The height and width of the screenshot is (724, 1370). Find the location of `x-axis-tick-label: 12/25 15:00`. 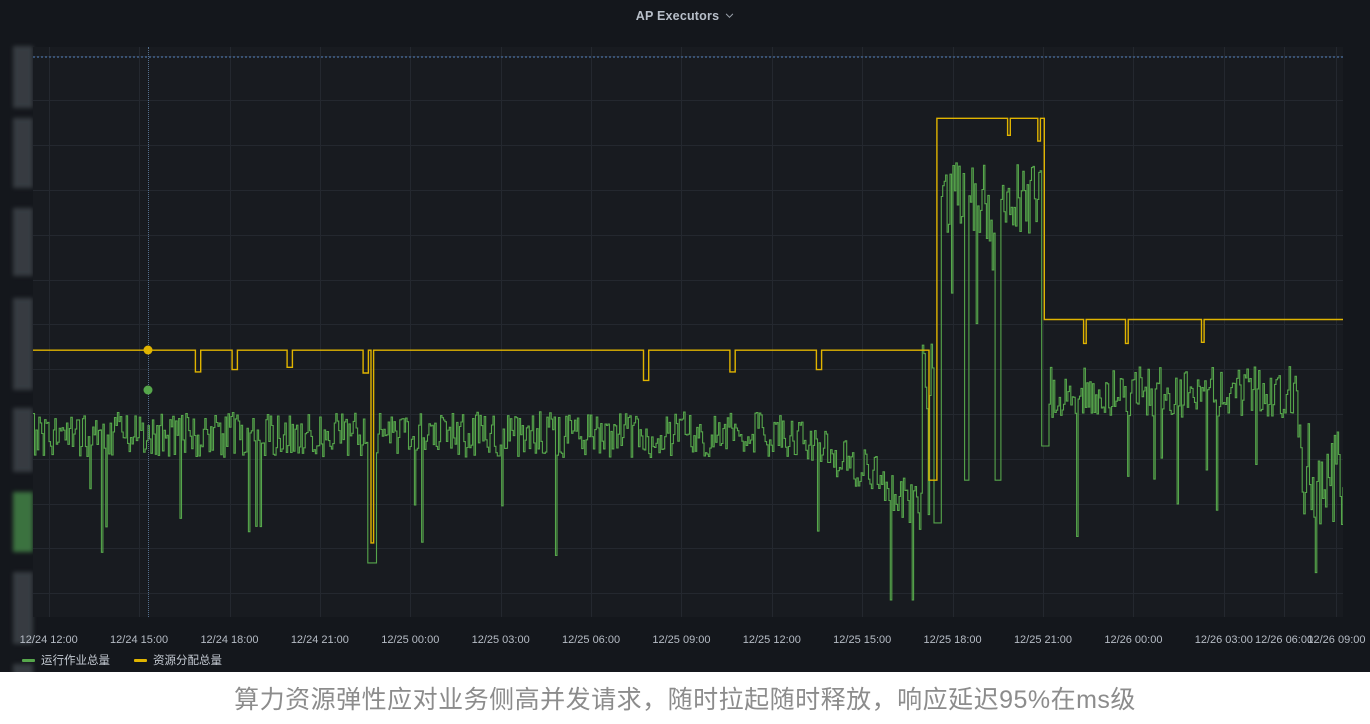

x-axis-tick-label: 12/25 15:00 is located at coordinates (862, 640).